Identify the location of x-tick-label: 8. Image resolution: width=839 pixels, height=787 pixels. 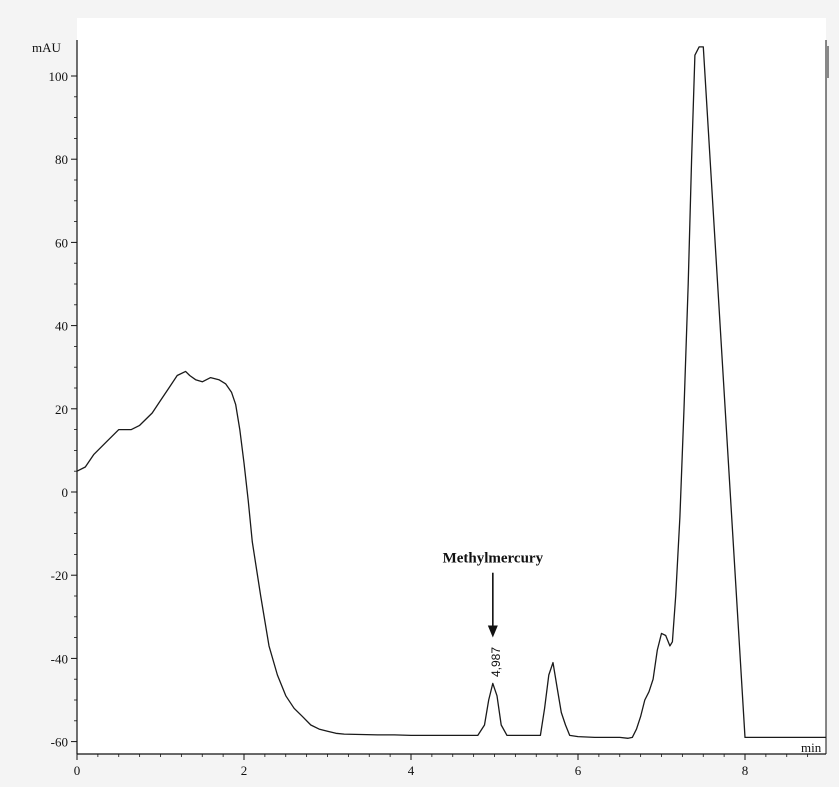
(745, 770).